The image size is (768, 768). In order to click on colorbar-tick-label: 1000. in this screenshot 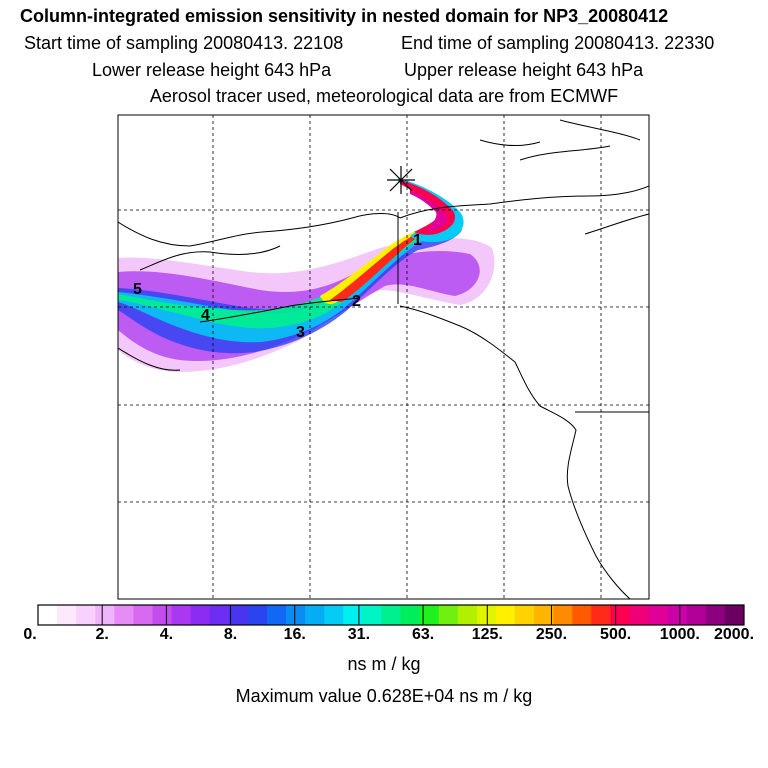, I will do `click(679, 634)`.